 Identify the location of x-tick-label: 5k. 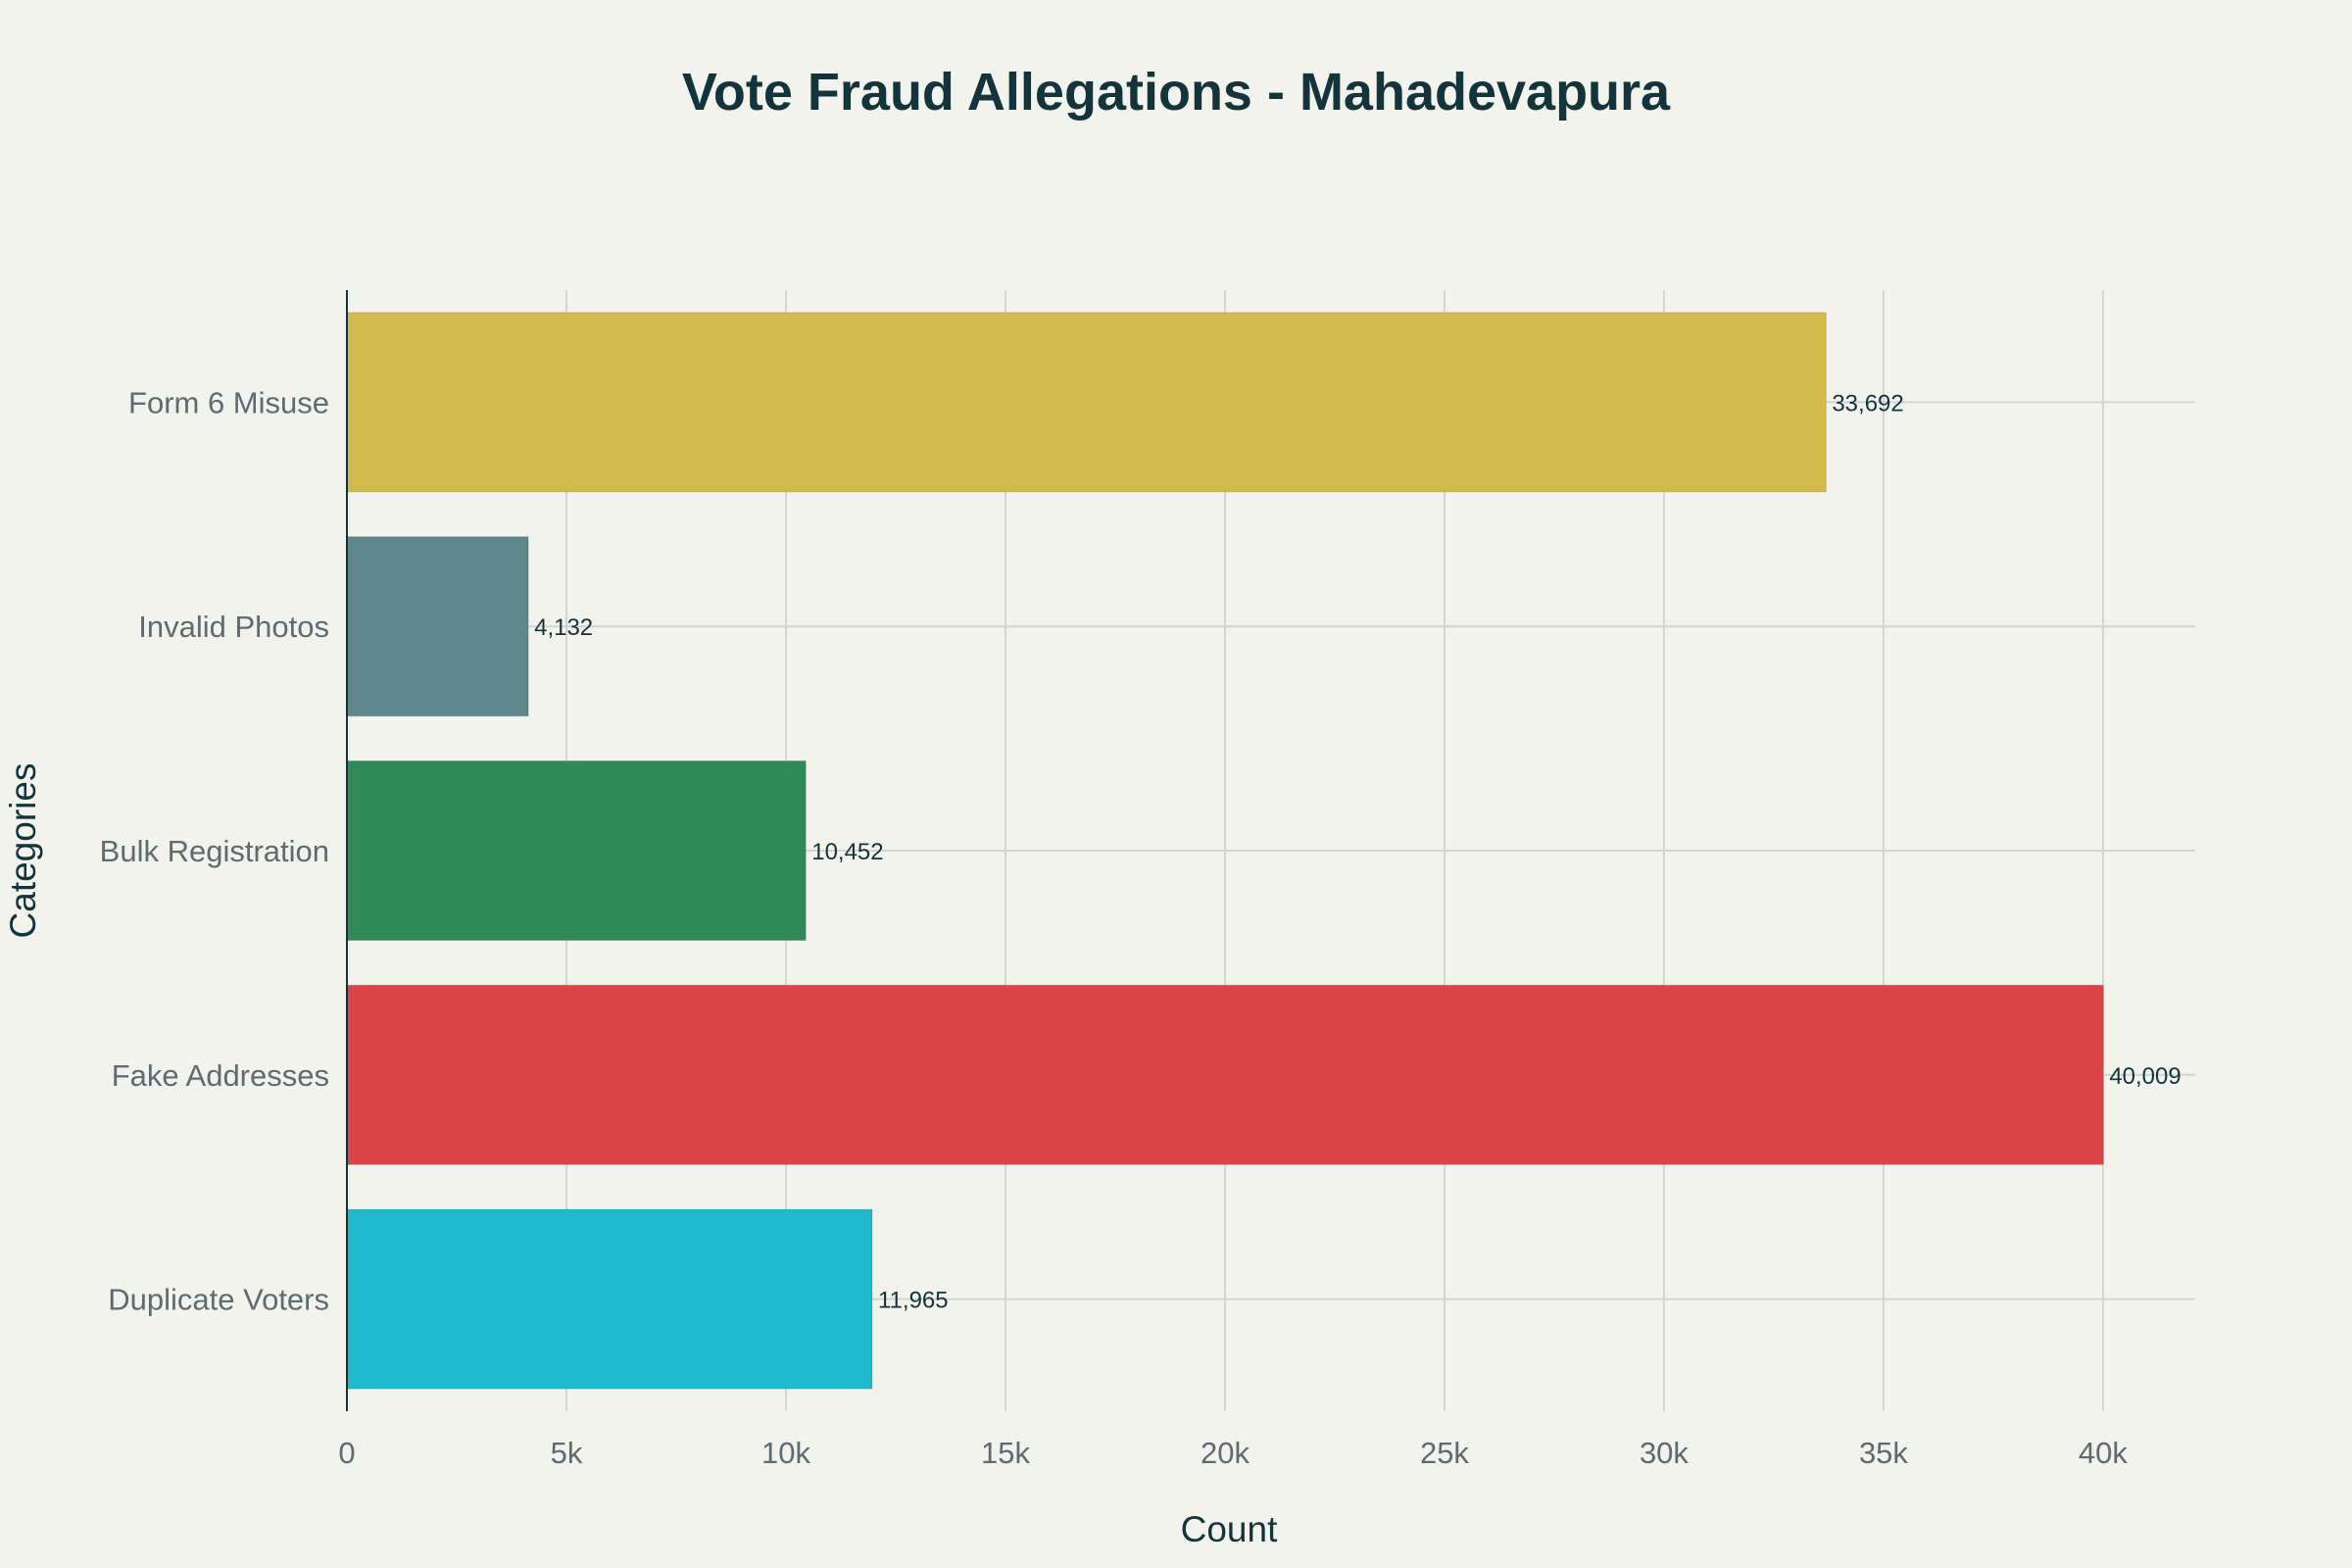
(567, 1453).